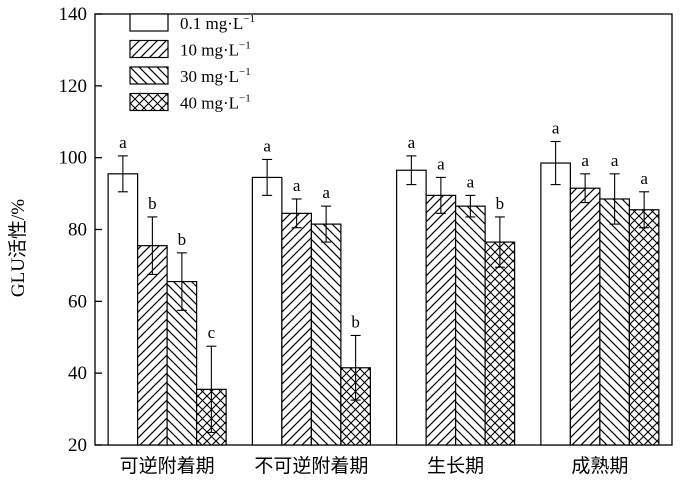  I want to click on significance-label-0-2: b, so click(182, 239).